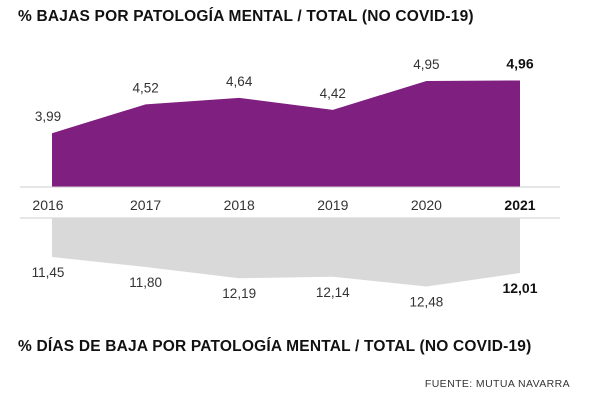 The height and width of the screenshot is (410, 590). I want to click on x-tick-label: 2019, so click(332, 205).